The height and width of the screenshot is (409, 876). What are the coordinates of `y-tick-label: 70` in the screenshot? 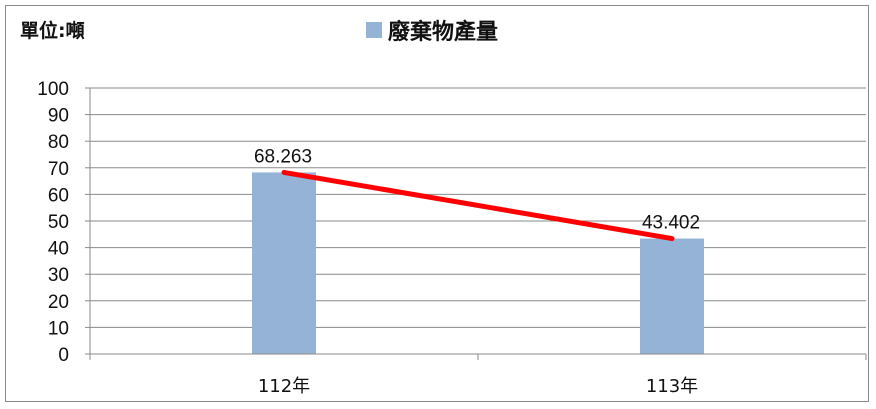 It's located at (58, 169).